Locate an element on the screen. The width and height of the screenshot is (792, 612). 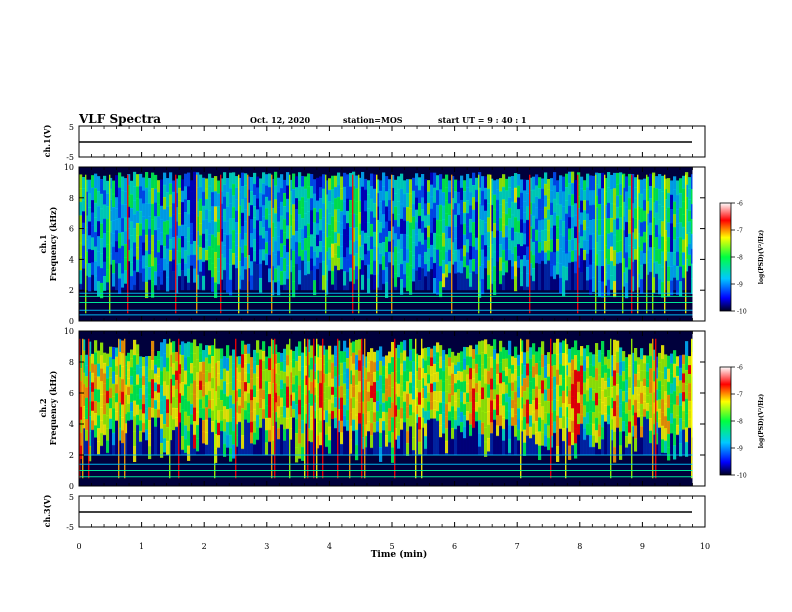
freq-tick-label: 8 is located at coordinates (71, 198).